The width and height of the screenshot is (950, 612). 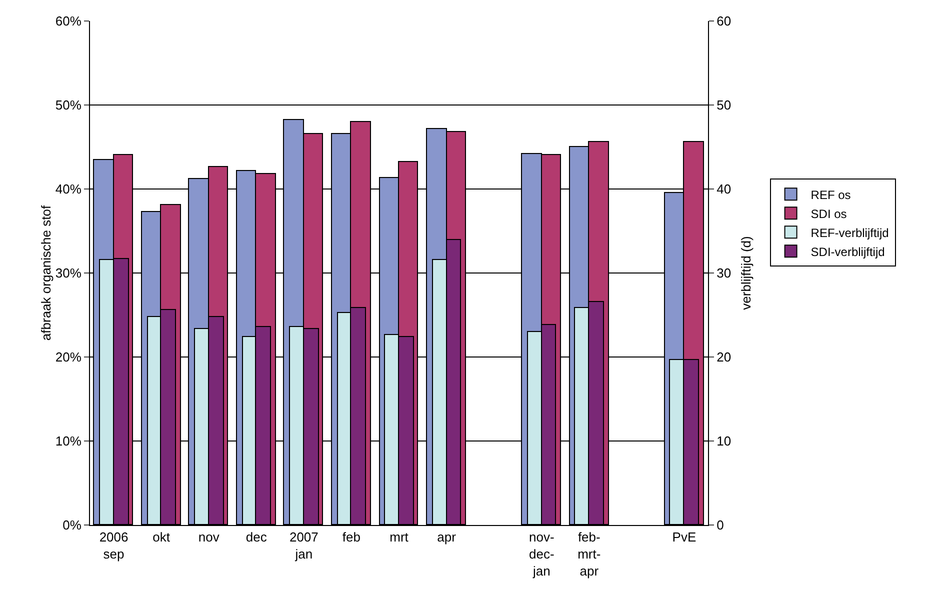 What do you see at coordinates (447, 537) in the screenshot?
I see `x-tick-label: apr` at bounding box center [447, 537].